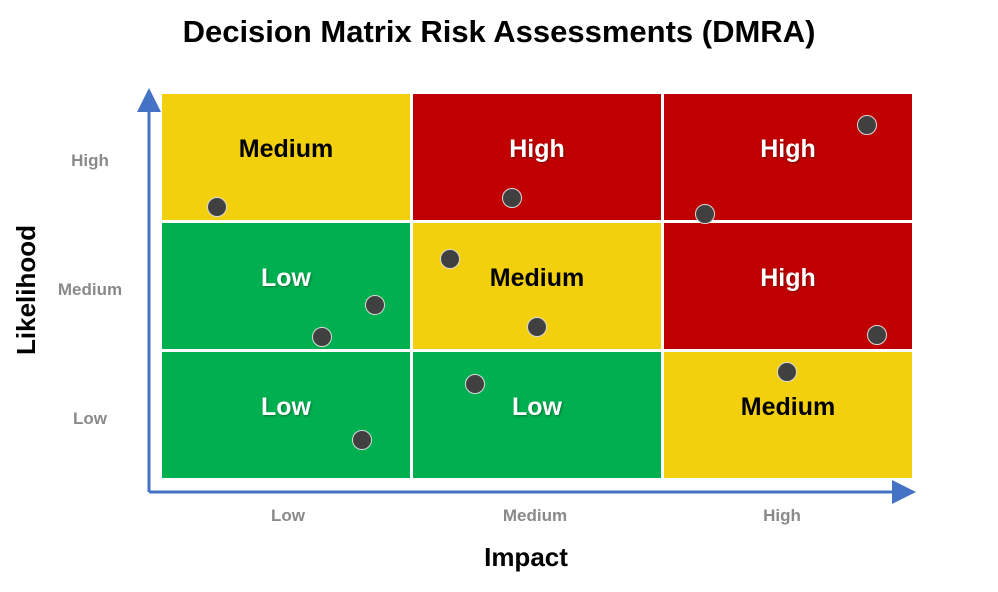  Describe the element at coordinates (26, 290) in the screenshot. I see `y-axis-label: Likelihood` at that location.